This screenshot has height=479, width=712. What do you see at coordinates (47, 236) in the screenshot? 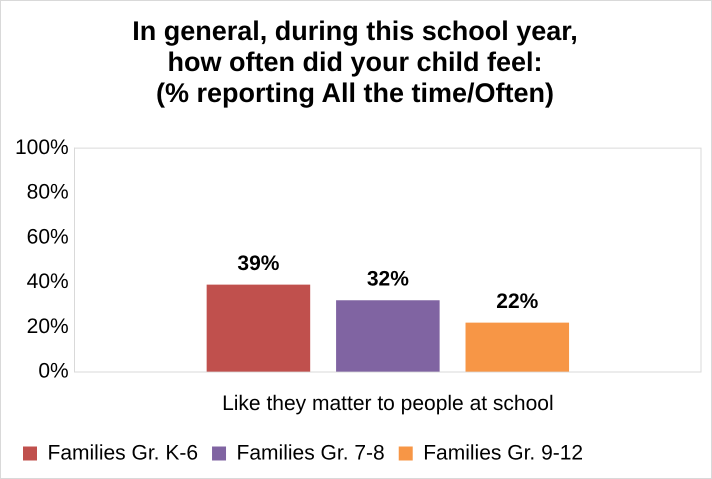
I see `y-tick-label: 60%` at bounding box center [47, 236].